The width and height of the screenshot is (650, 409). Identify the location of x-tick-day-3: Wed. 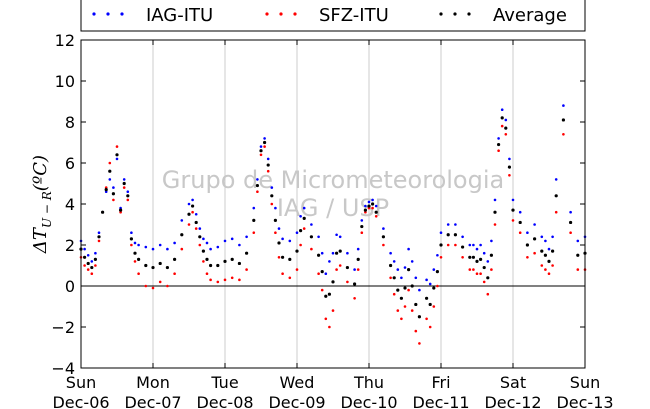
(297, 382).